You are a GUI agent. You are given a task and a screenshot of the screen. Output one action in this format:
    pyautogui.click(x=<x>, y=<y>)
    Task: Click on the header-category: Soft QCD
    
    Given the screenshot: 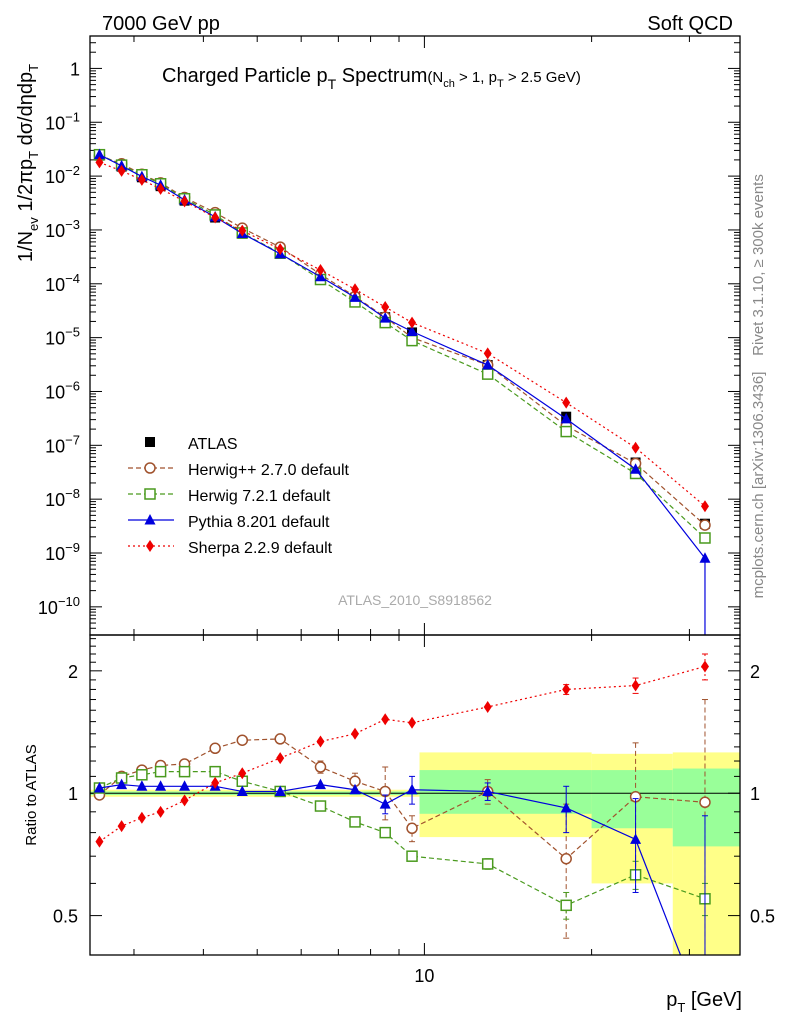 What is the action you would take?
    pyautogui.click(x=690, y=24)
    